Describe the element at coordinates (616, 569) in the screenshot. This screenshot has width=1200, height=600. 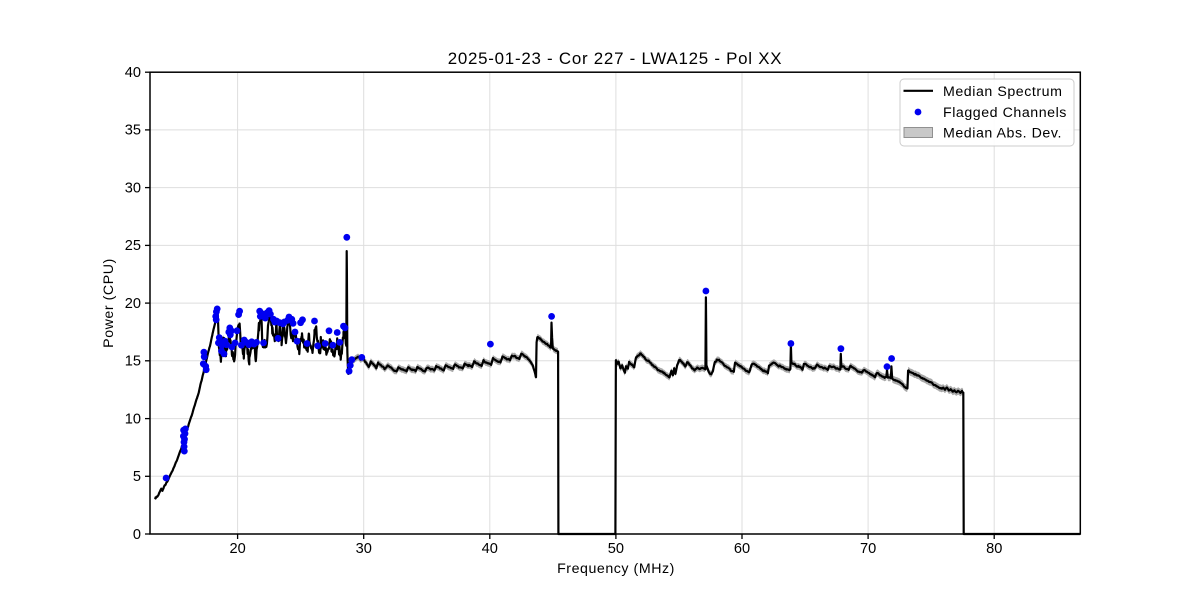
I see `svg-text: Frequency (MHz)` at that location.